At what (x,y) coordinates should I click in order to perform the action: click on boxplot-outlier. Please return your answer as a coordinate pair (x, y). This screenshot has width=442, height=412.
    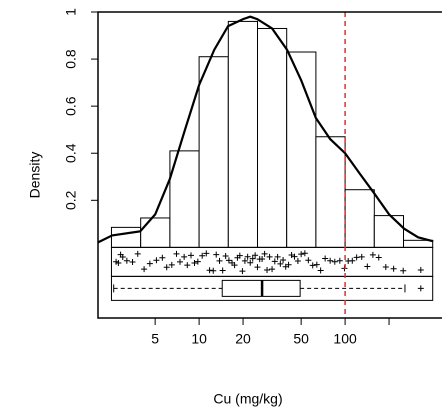
    Looking at the image, I should click on (420, 288).